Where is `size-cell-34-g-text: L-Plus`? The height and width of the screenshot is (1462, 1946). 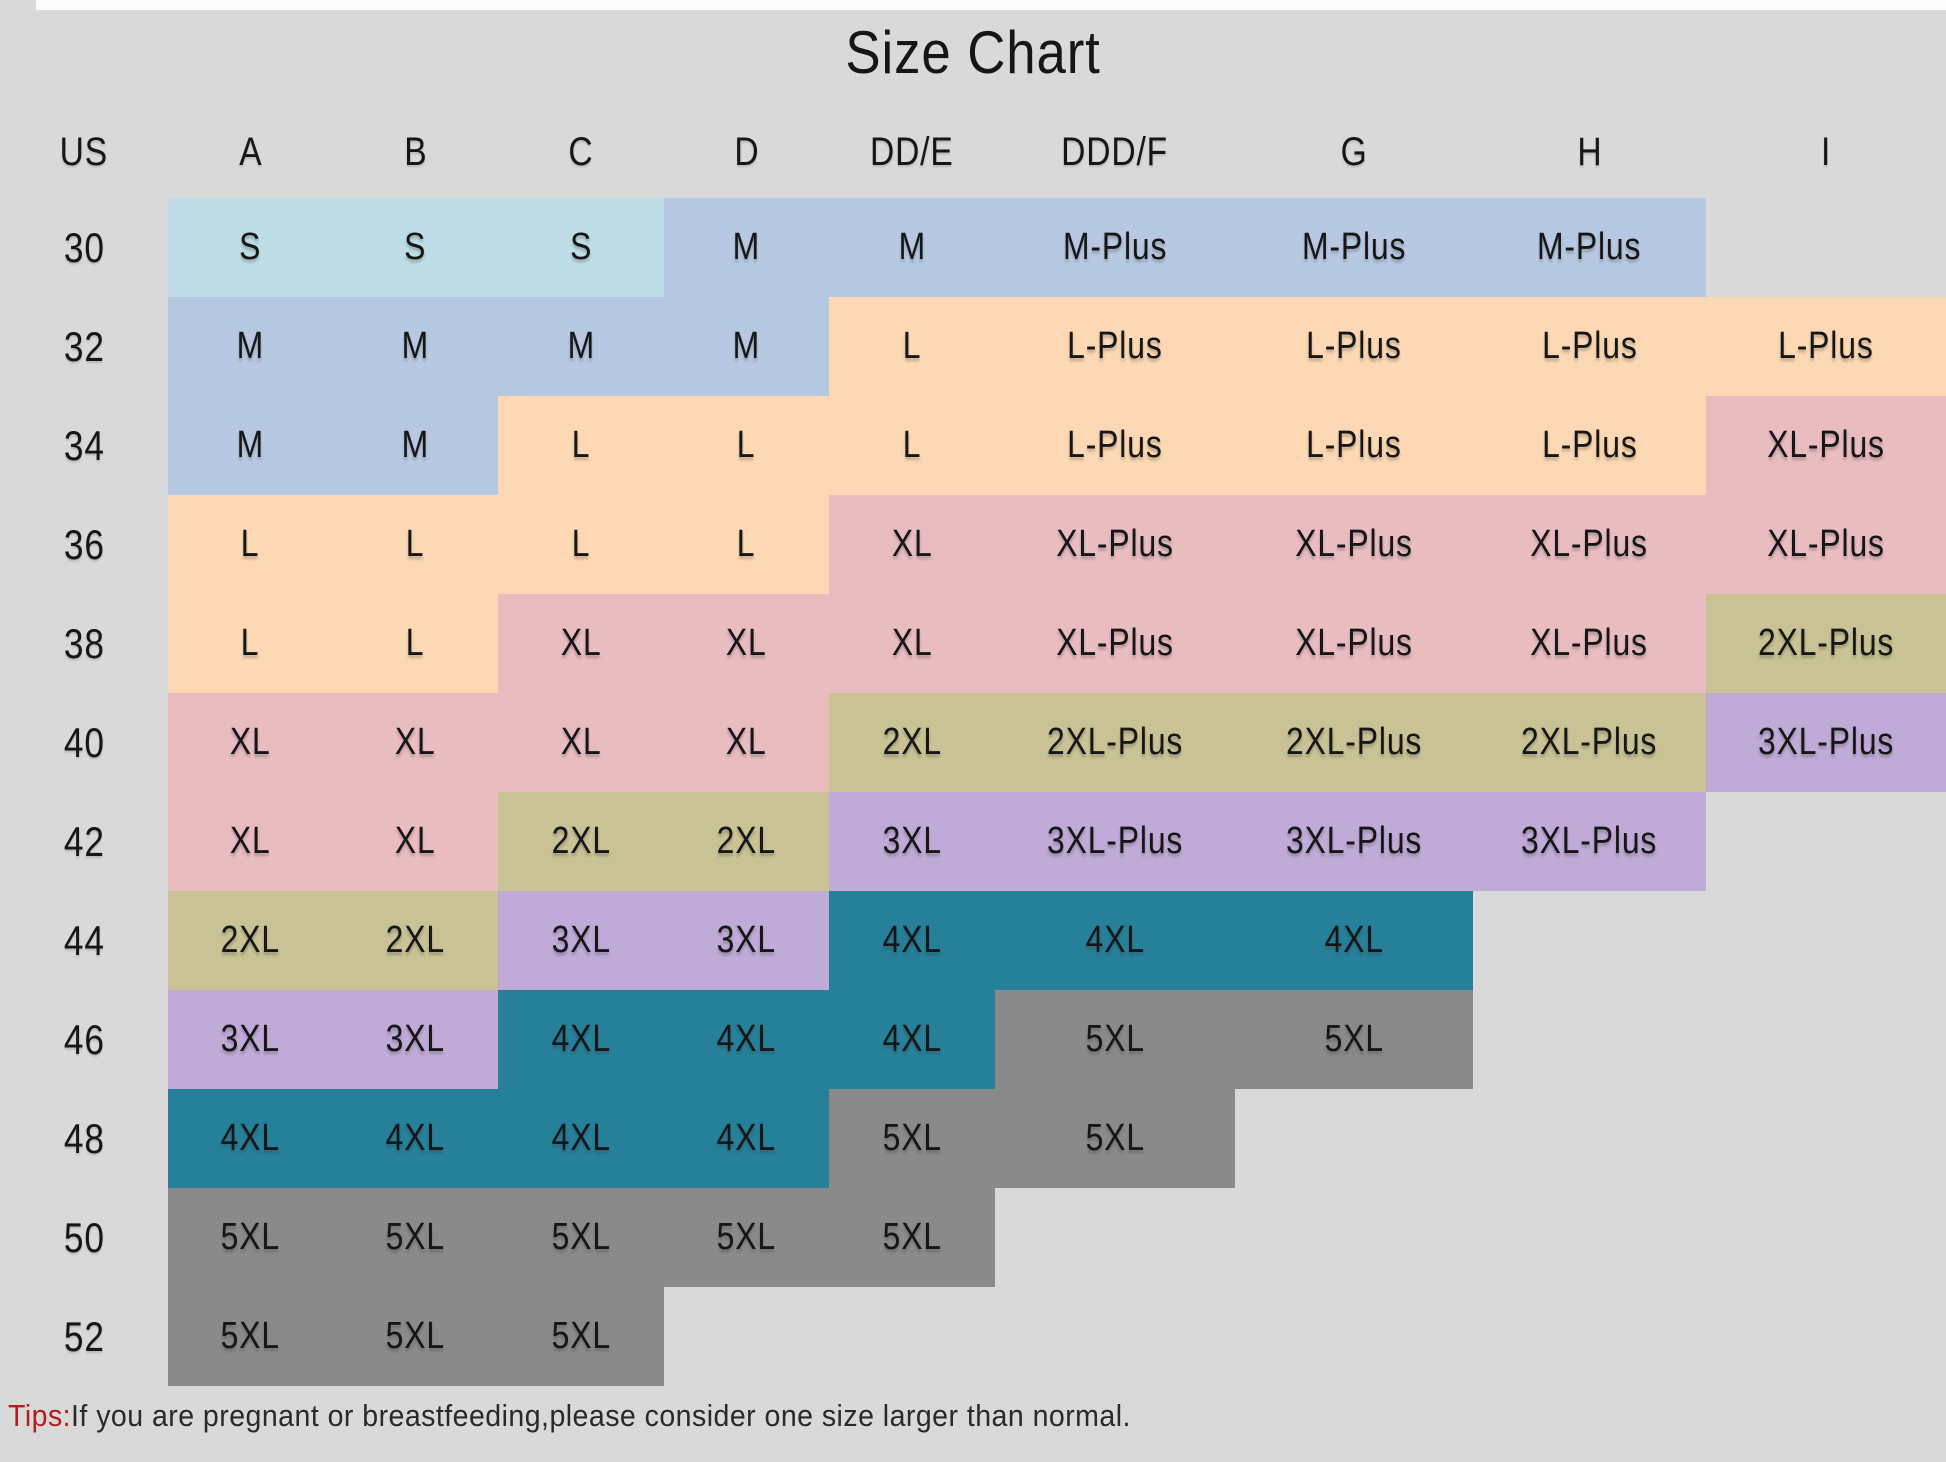
size-cell-34-g-text: L-Plus is located at coordinates (1354, 445).